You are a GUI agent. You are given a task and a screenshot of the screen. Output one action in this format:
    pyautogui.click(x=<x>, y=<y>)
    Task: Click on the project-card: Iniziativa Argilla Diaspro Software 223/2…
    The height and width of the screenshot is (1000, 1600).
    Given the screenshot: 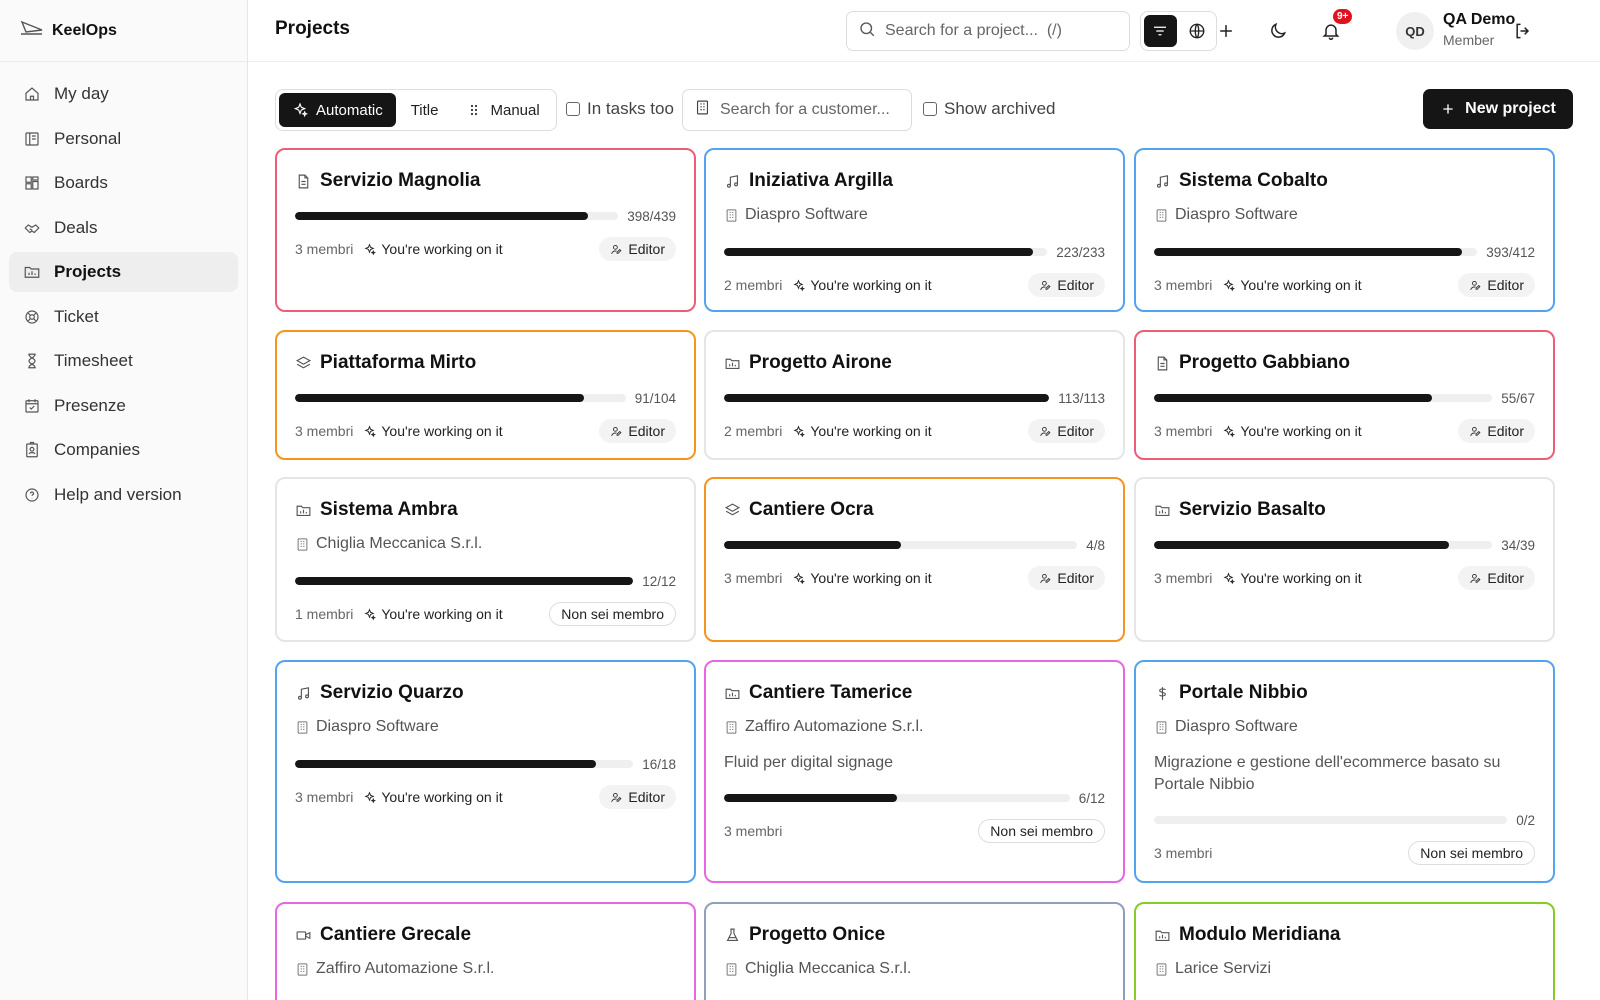 What is the action you would take?
    pyautogui.click(x=914, y=230)
    